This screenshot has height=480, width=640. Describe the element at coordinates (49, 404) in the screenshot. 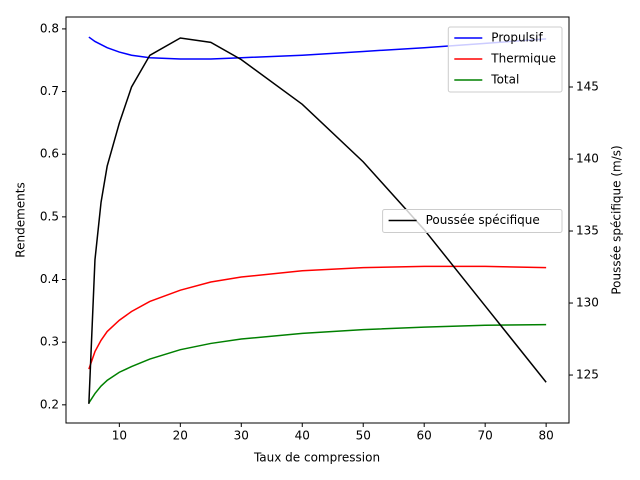

I see `y-tick-label: 0.2` at that location.